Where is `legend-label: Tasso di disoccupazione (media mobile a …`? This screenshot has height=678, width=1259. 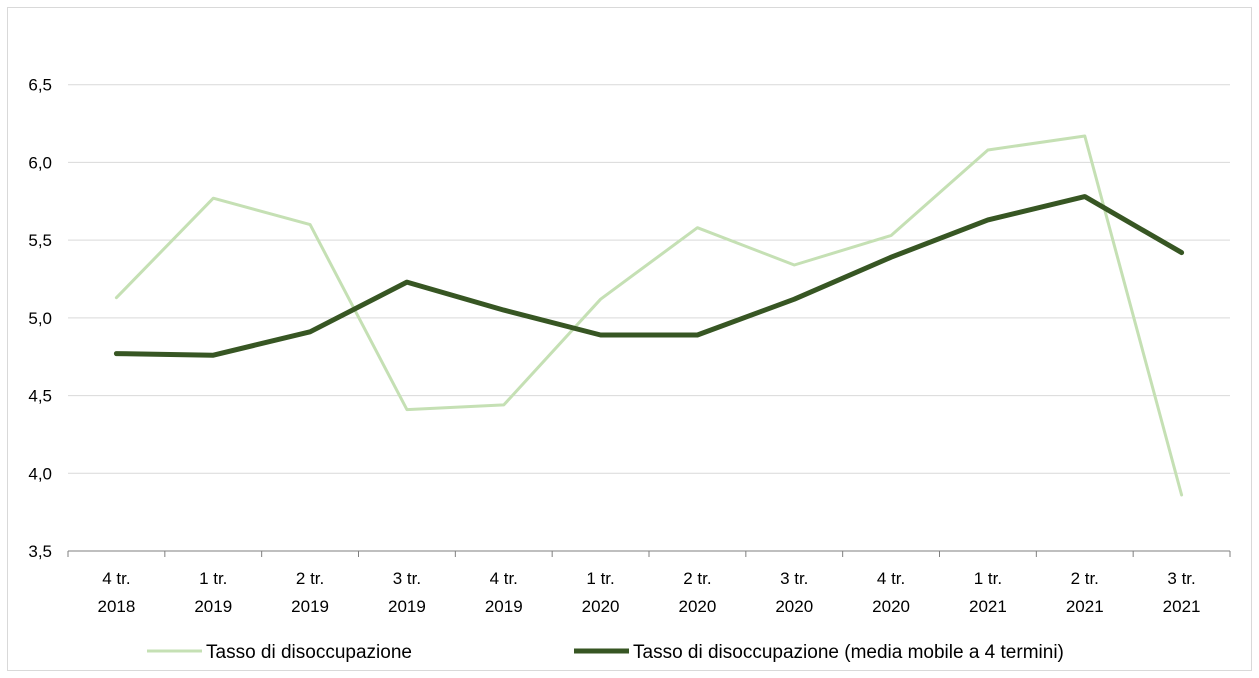 legend-label: Tasso di disoccupazione (media mobile a … is located at coordinates (848, 652).